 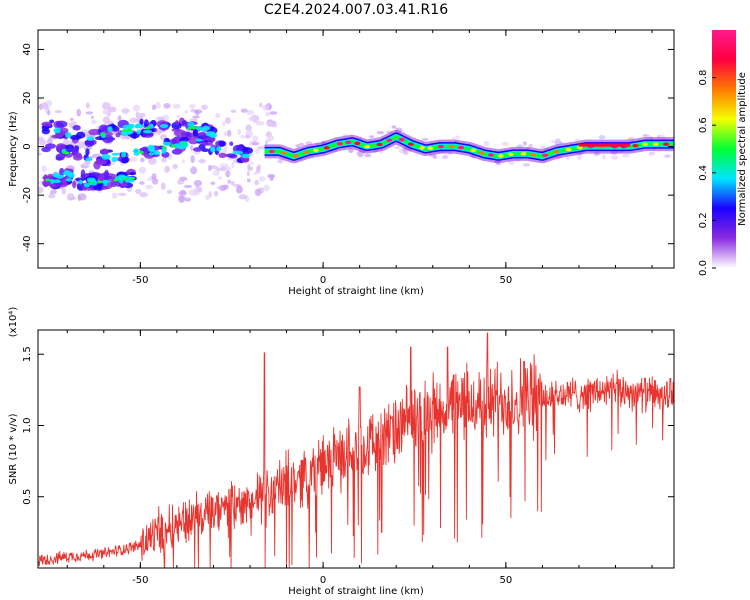 I want to click on top-ytick-label: -40, so click(x=27, y=244).